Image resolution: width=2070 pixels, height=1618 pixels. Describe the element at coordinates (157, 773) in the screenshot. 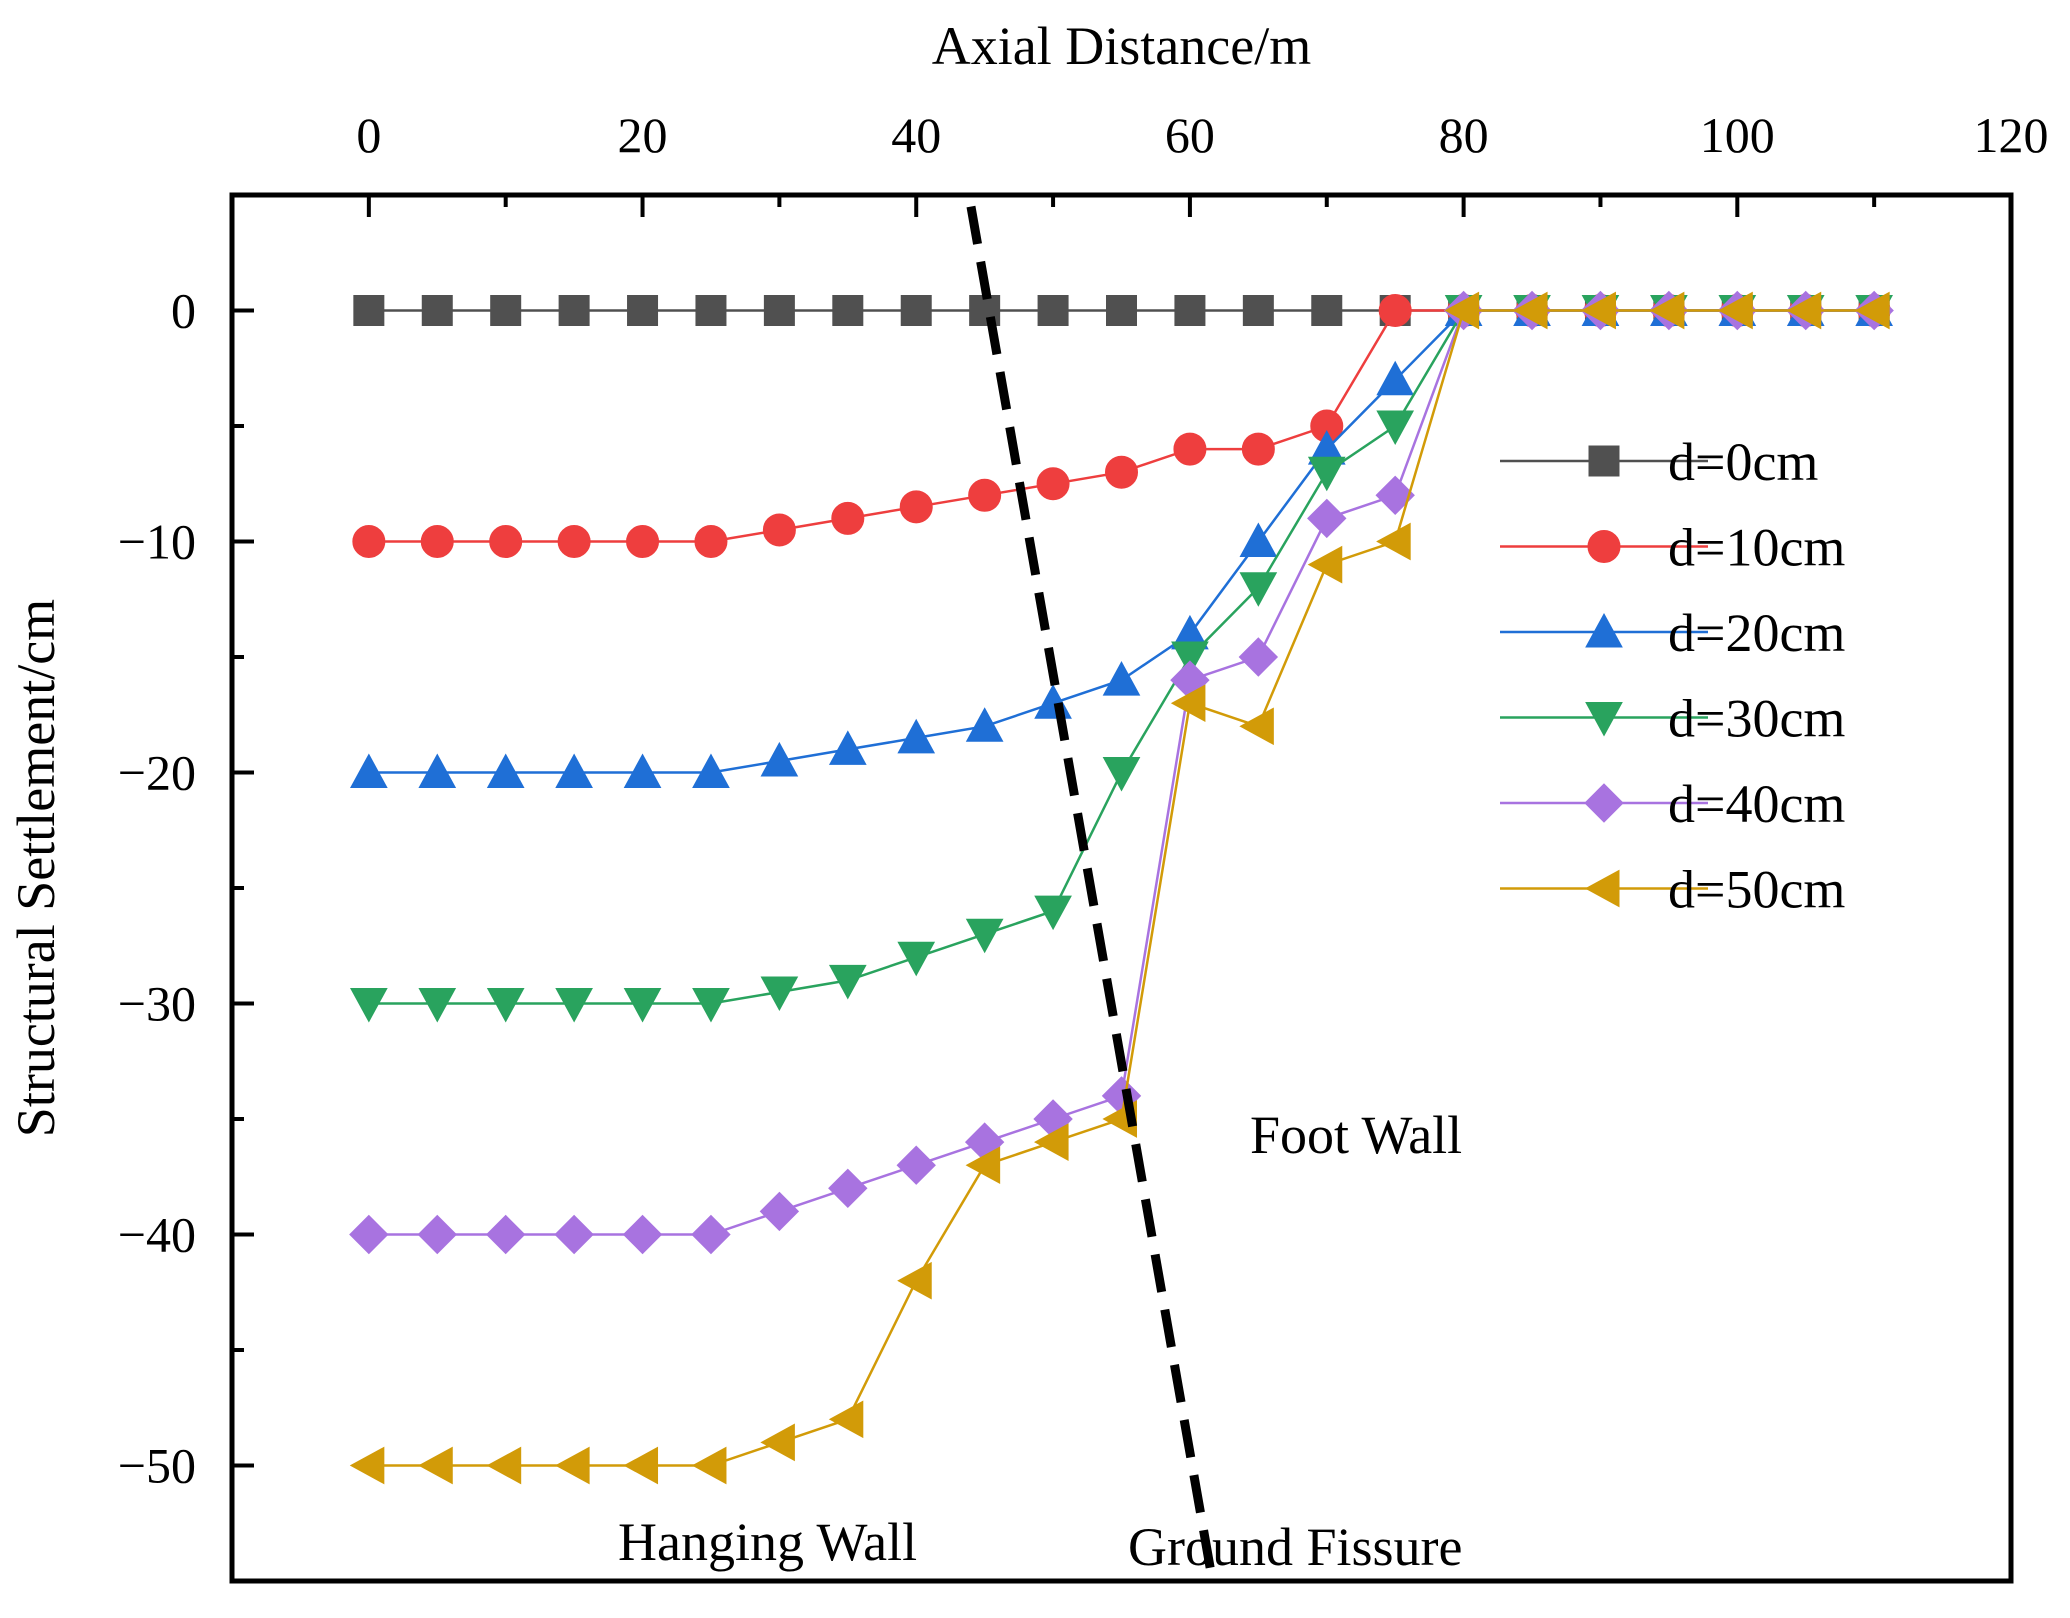

I see `y-tick-label: −20` at that location.